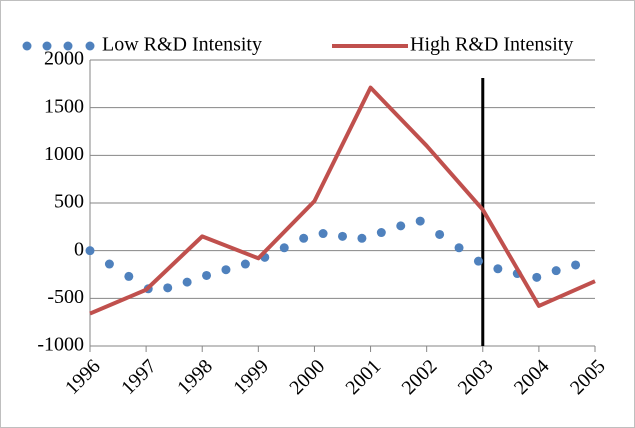 The width and height of the screenshot is (635, 428). What do you see at coordinates (60, 345) in the screenshot?
I see `y-tick-label: -1000` at bounding box center [60, 345].